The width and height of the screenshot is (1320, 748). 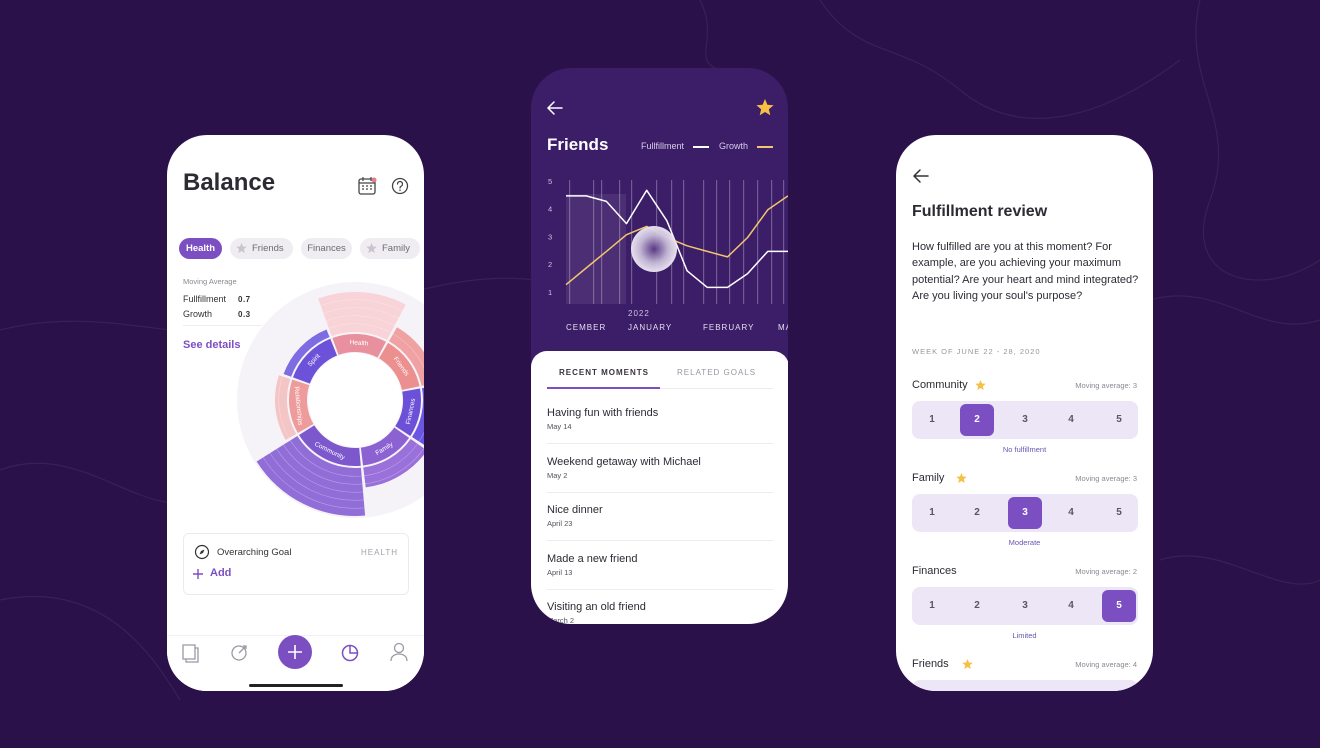 I want to click on metric-value: 0.7, so click(x=244, y=299).